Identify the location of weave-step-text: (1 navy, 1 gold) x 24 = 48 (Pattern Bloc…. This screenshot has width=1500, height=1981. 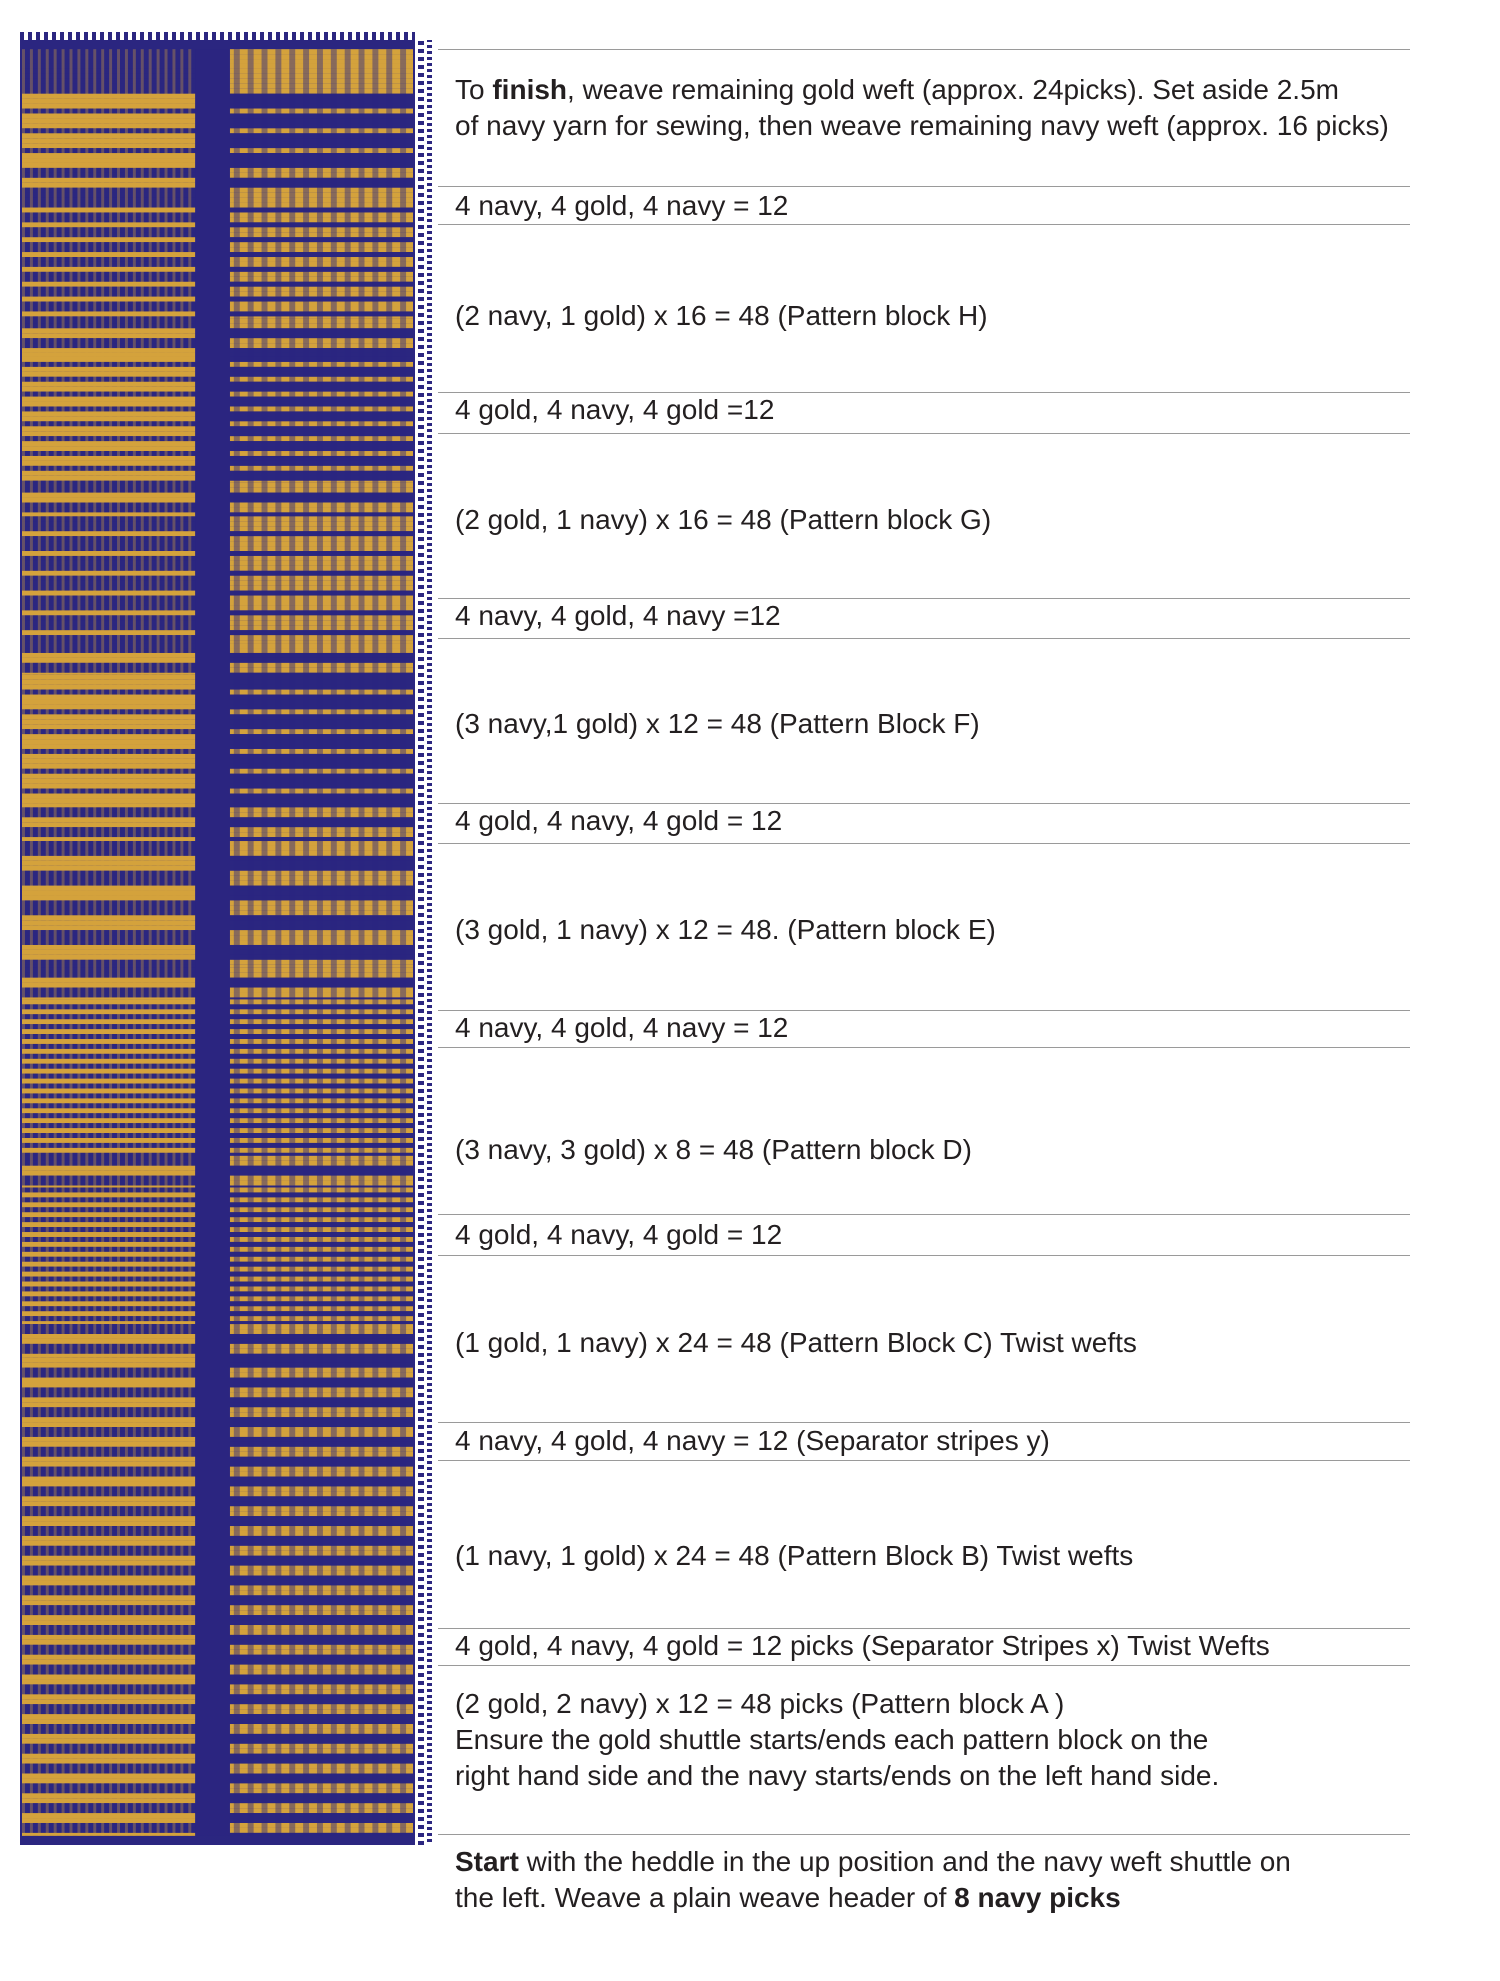
(794, 1555).